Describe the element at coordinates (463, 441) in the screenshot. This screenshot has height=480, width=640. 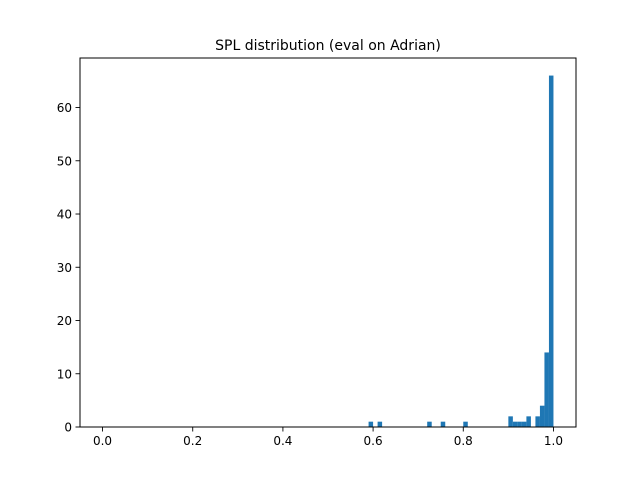
I see `x-tick-label: 0.8` at that location.